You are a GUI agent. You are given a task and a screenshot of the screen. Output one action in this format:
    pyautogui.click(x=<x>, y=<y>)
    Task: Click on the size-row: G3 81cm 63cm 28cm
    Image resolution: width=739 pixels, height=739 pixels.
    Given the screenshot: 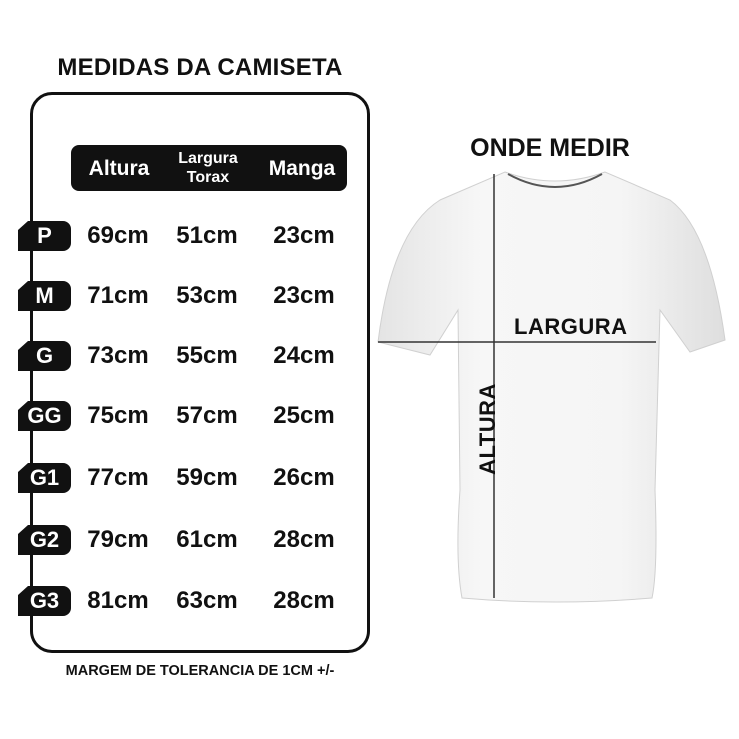 What is the action you would take?
    pyautogui.click(x=185, y=601)
    